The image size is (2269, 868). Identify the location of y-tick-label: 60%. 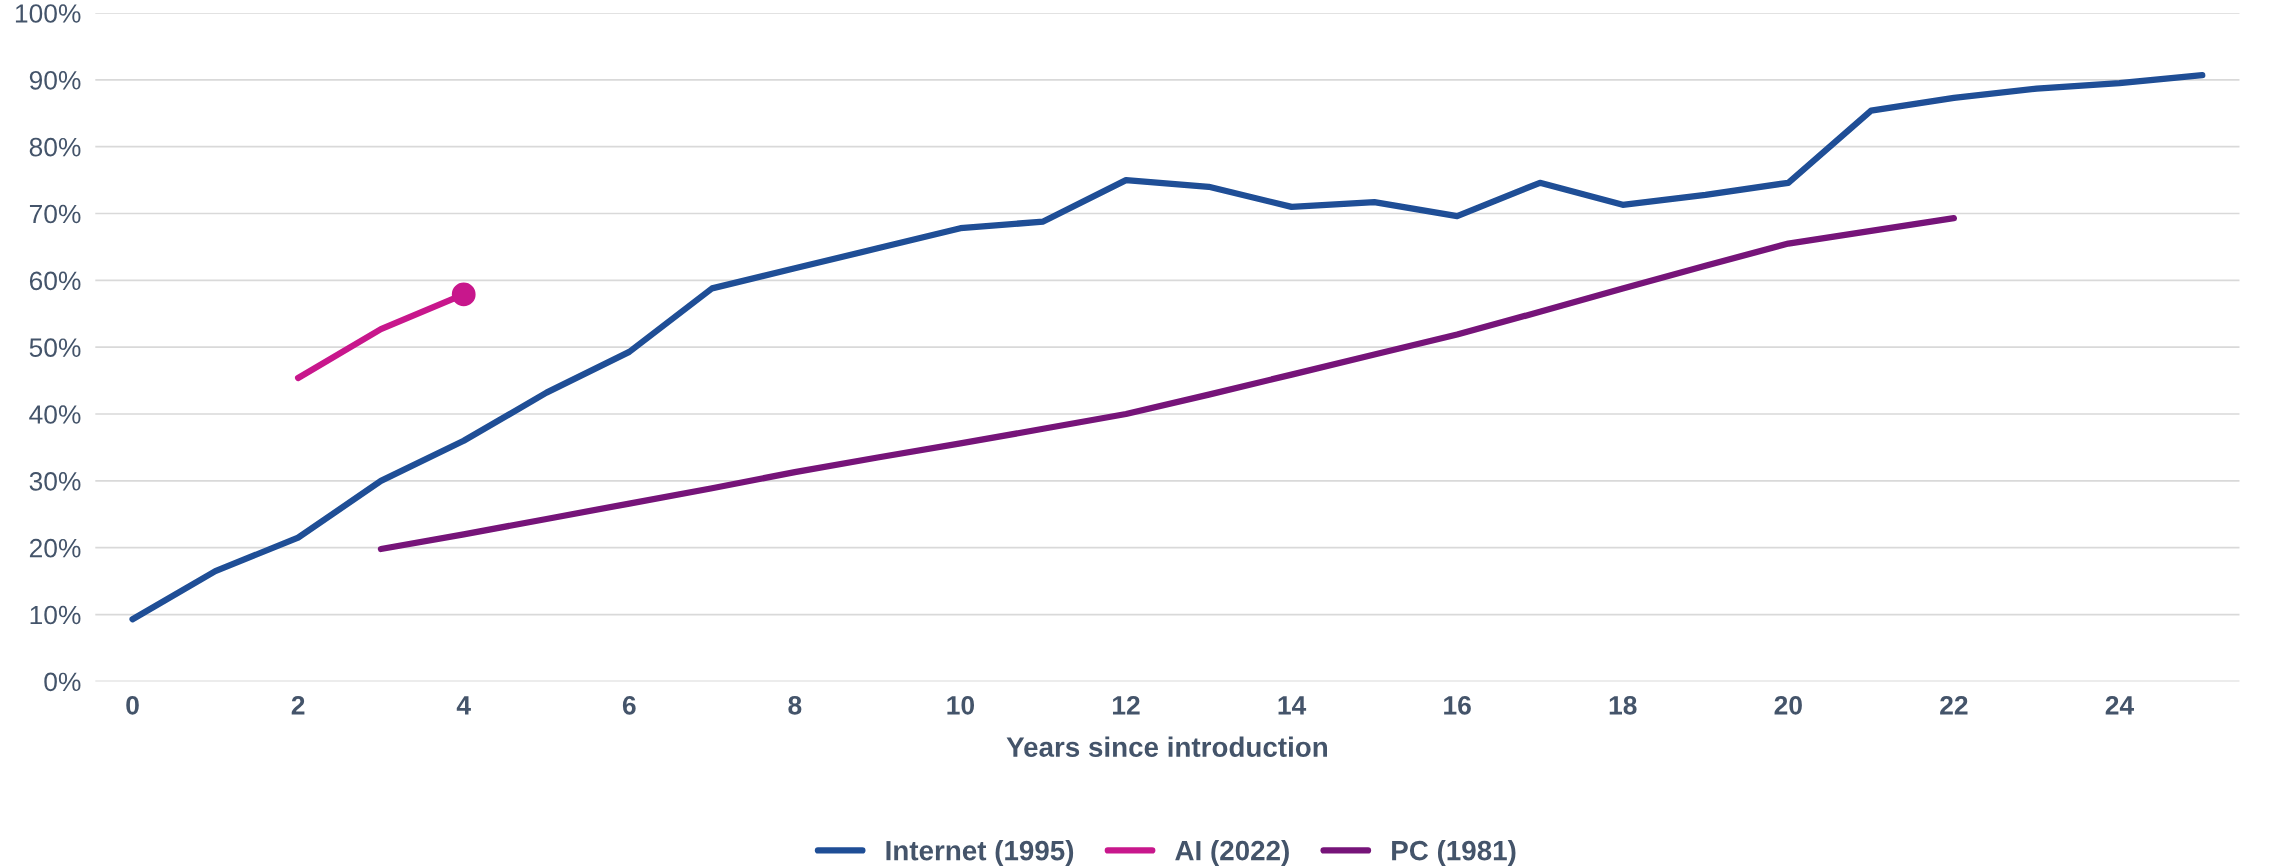
(55, 281).